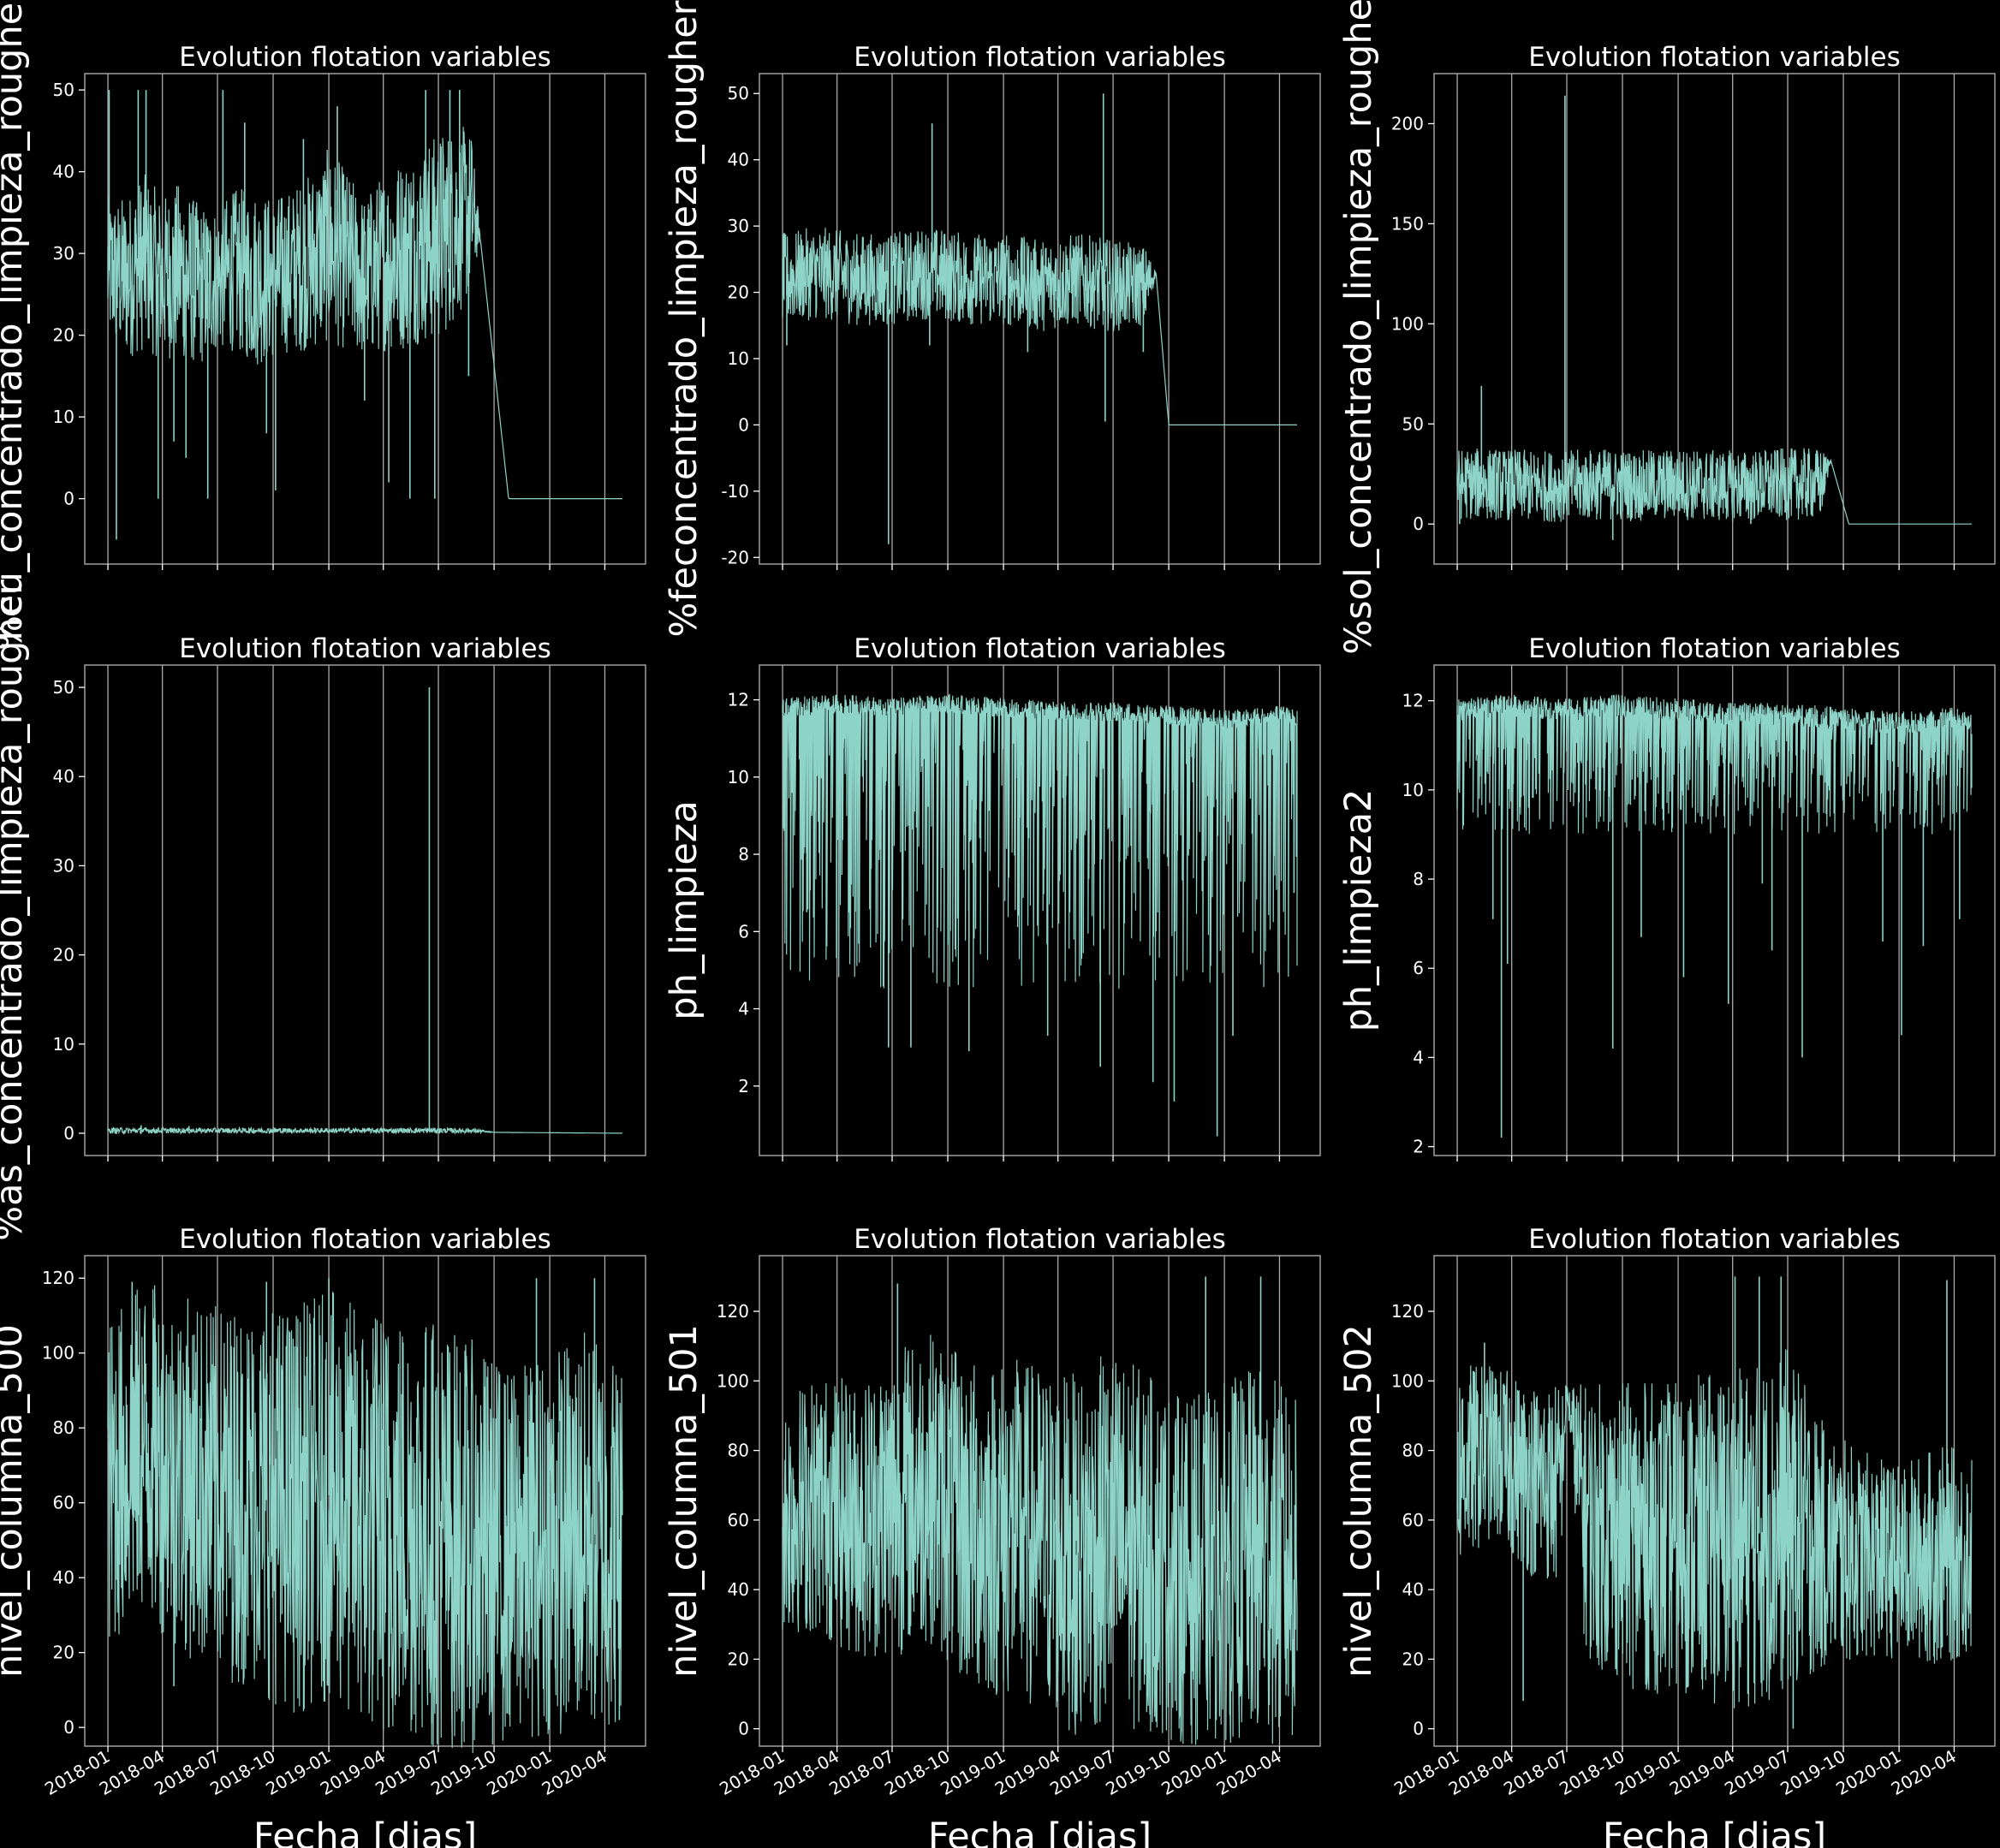 This screenshot has width=2000, height=1848. Describe the element at coordinates (15, 910) in the screenshot. I see `y-axis-label: %as_concentrado_limpieza_rougher` at that location.